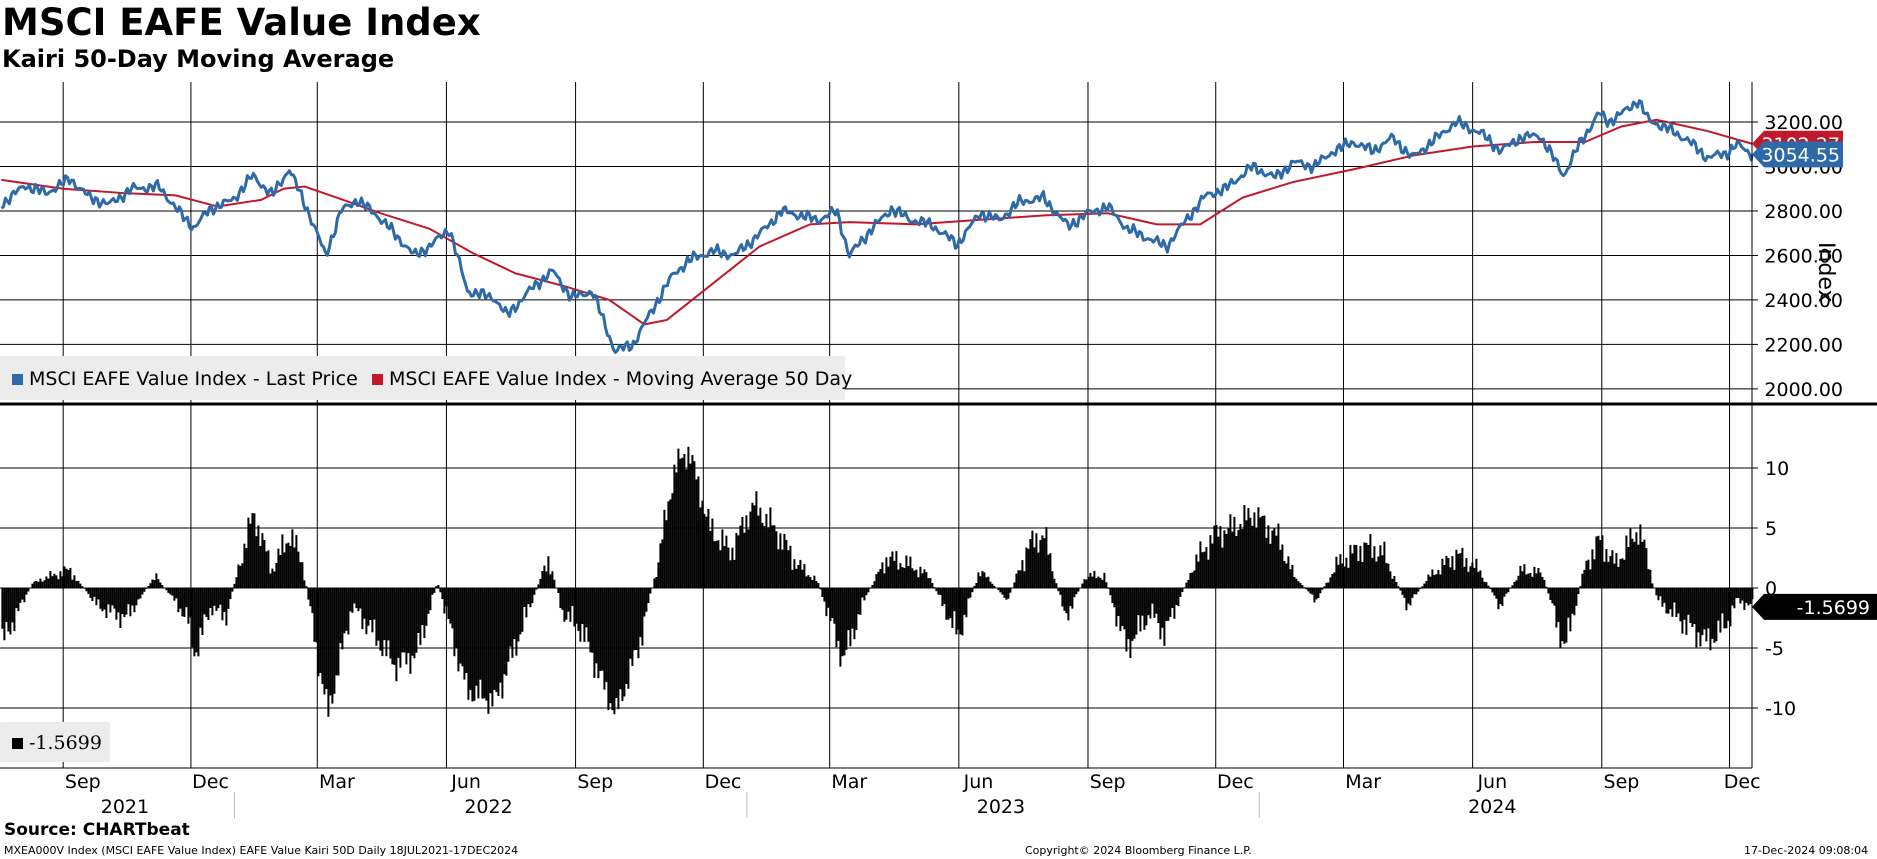 This screenshot has height=859, width=1877. Describe the element at coordinates (57, 743) in the screenshot. I see `legend-item-kairi: -1.5699` at that location.